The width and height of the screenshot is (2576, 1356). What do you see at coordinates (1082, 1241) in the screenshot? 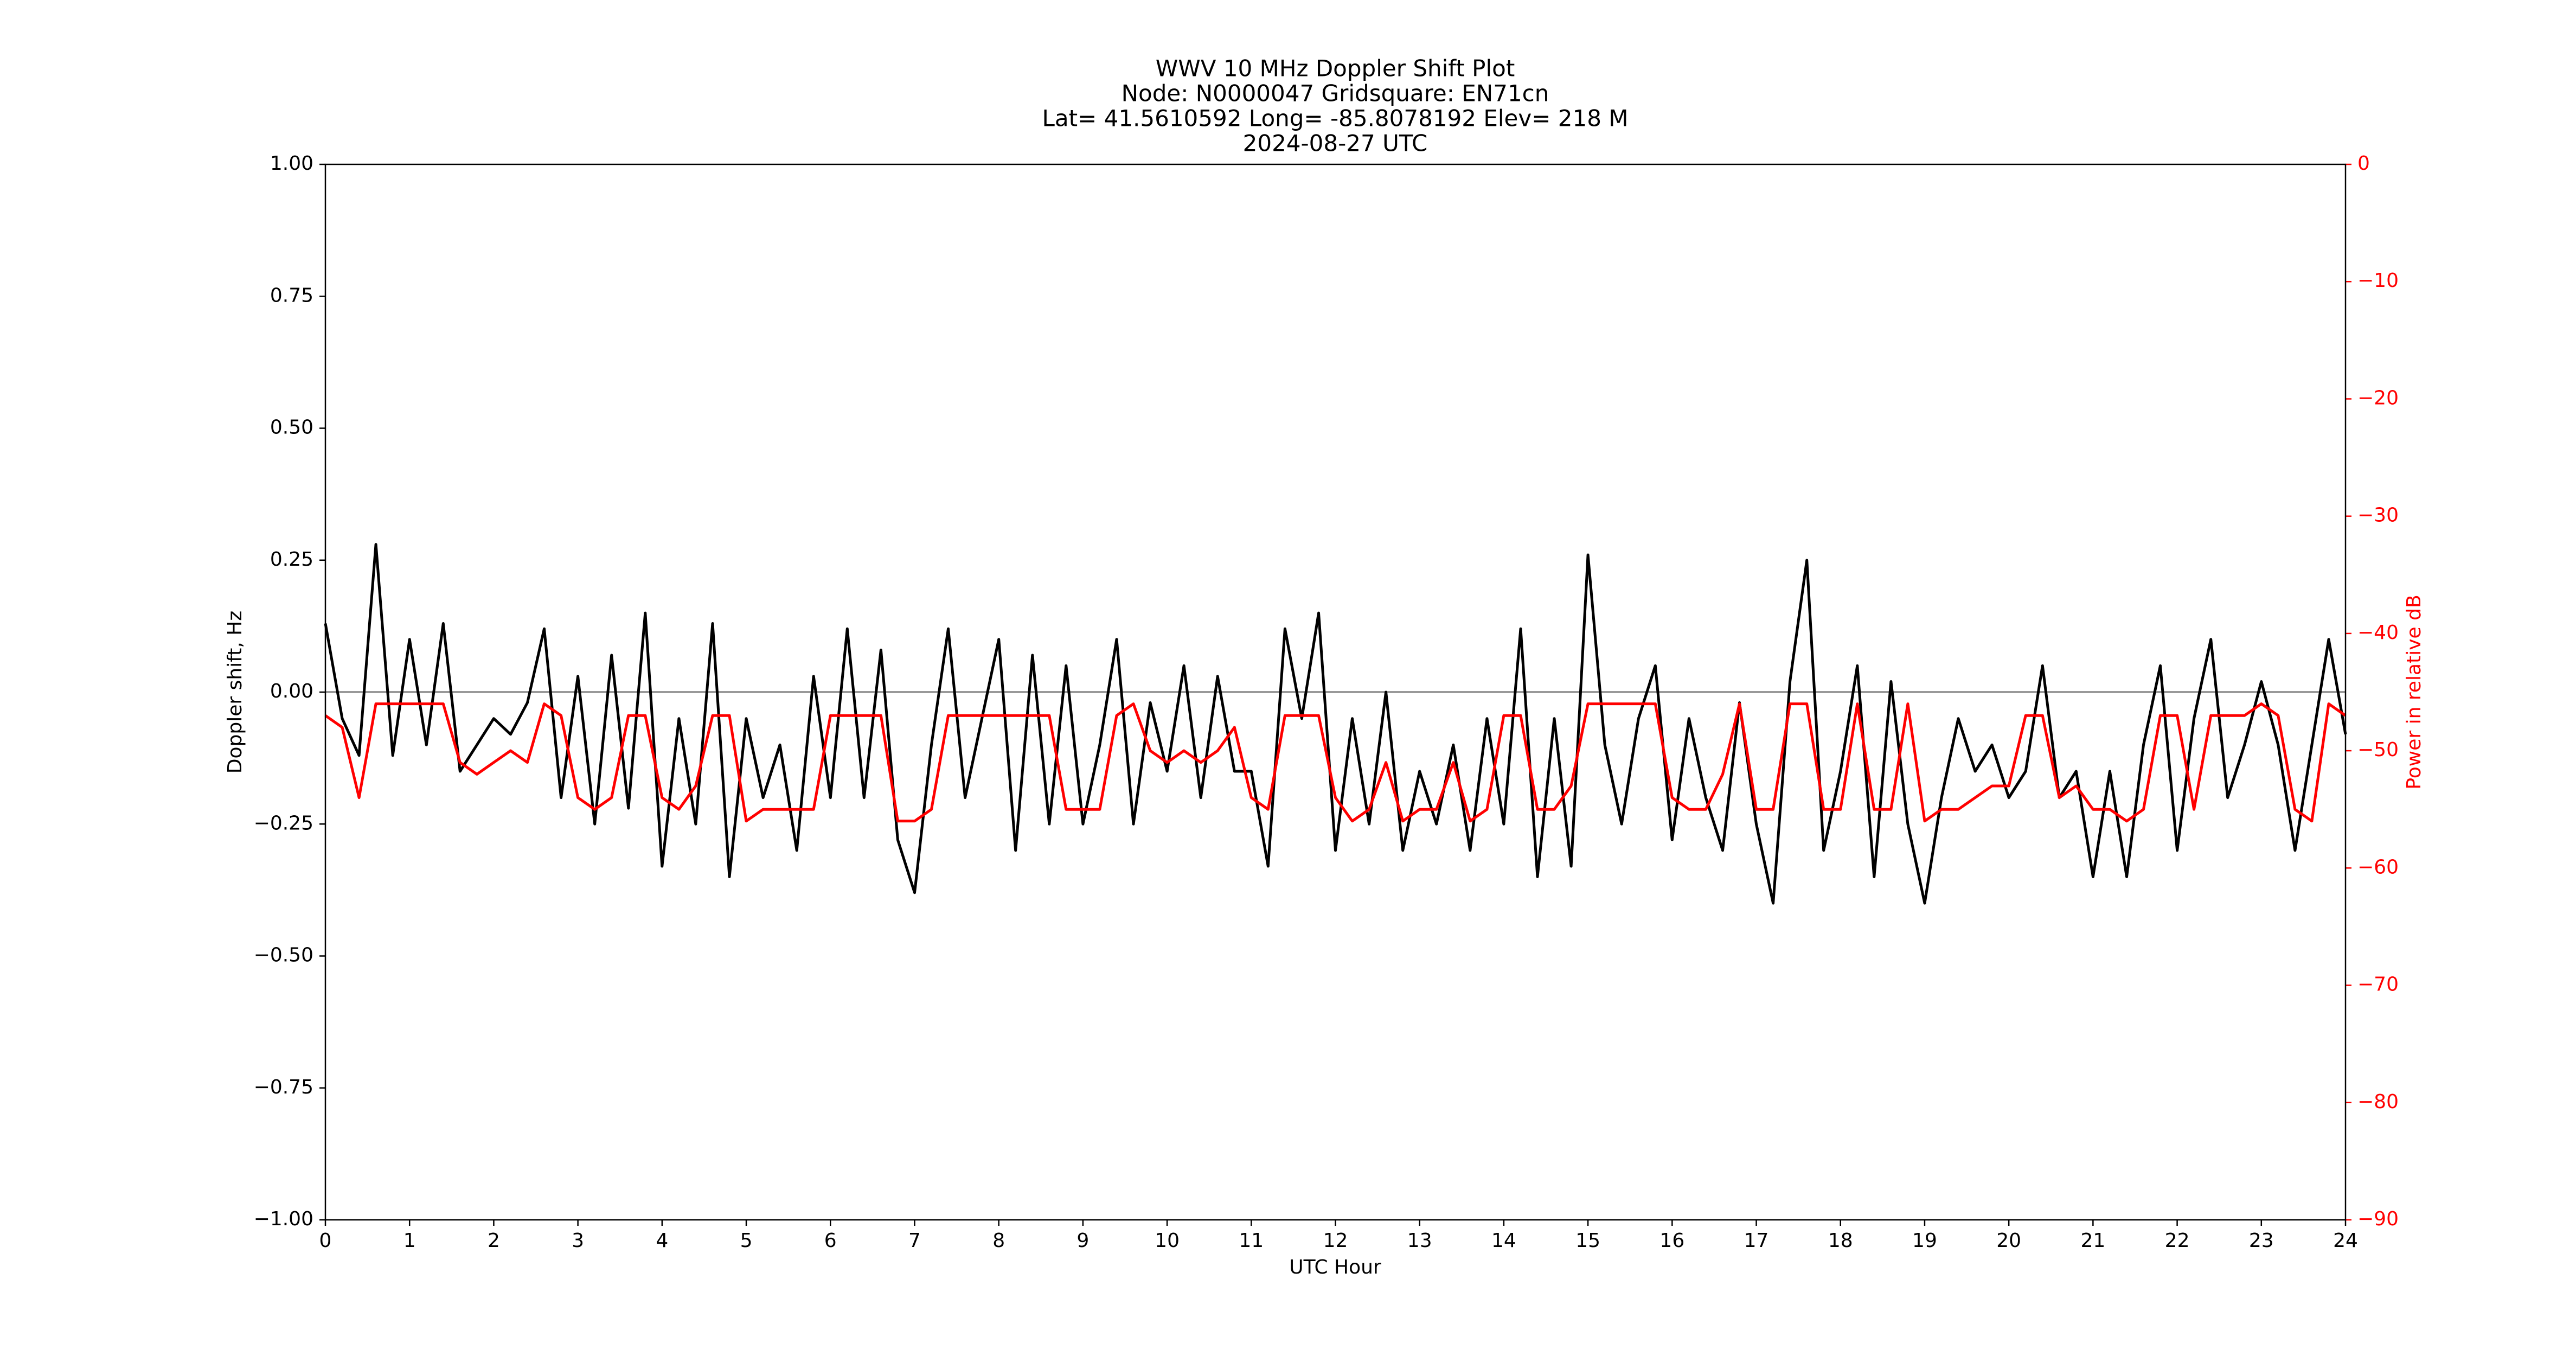
I see `x-tick-label: 9` at bounding box center [1082, 1241].